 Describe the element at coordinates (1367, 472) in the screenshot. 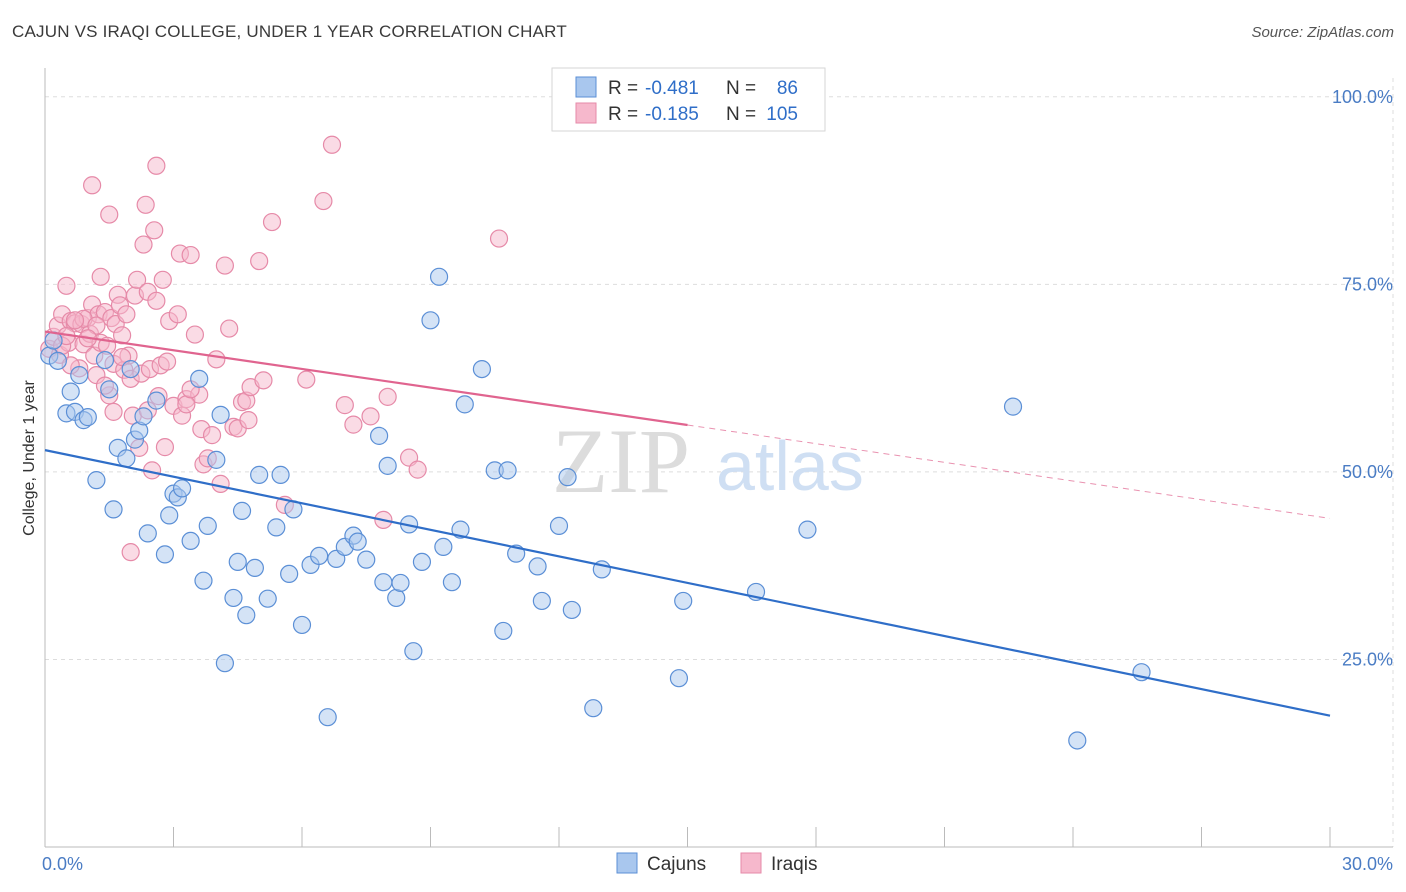

I see `y-tick-label-2: 50.0%` at that location.